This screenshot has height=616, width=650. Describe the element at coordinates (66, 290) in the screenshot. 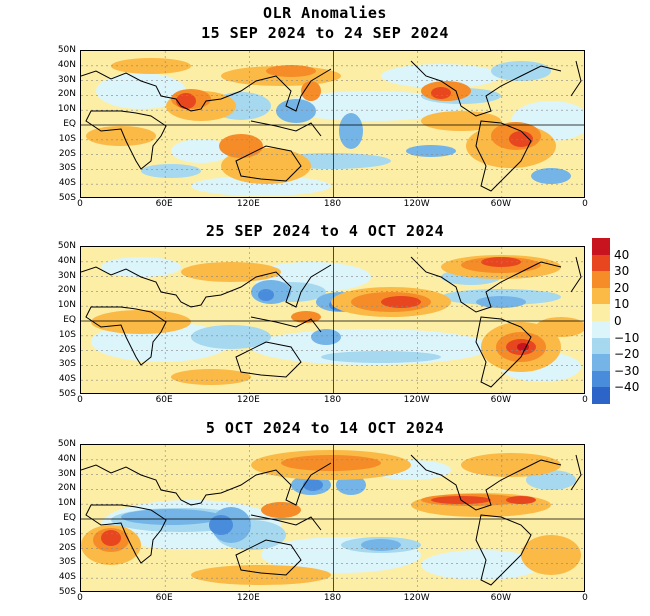

I see `lat-label-2-3: 20N` at that location.